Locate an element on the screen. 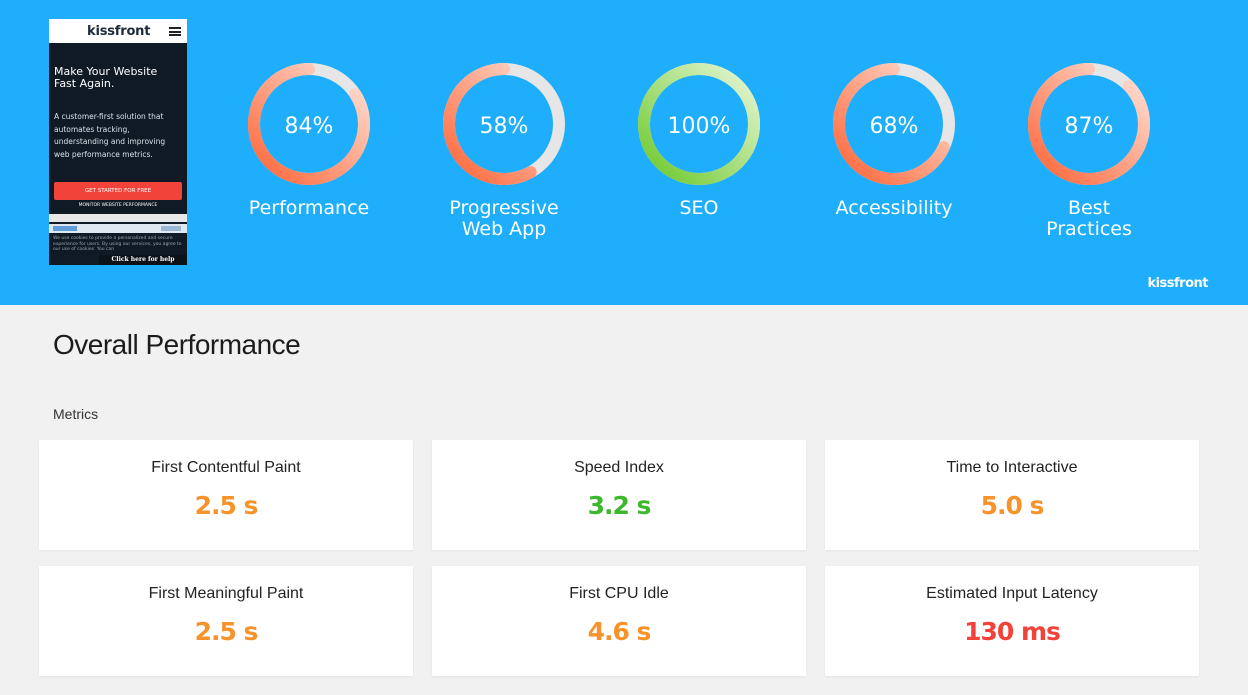  gauge-label: Best Practices is located at coordinates (1089, 218).